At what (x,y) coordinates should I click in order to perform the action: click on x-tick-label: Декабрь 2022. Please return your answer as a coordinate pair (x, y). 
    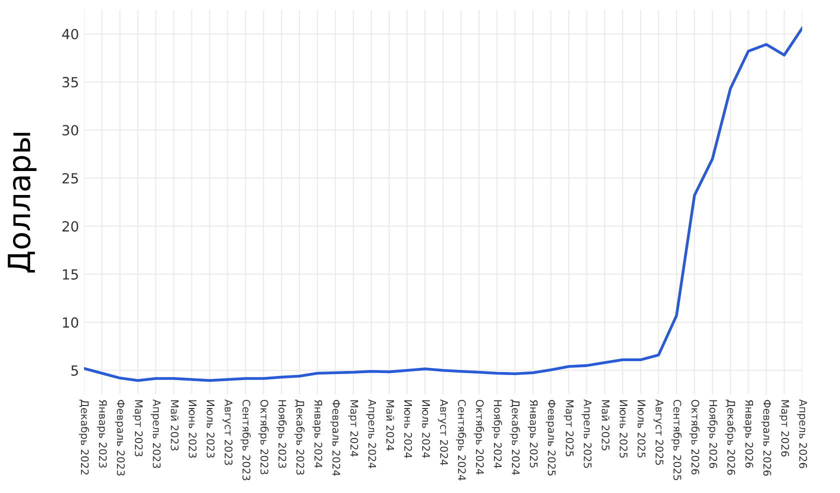
    Looking at the image, I should click on (84, 437).